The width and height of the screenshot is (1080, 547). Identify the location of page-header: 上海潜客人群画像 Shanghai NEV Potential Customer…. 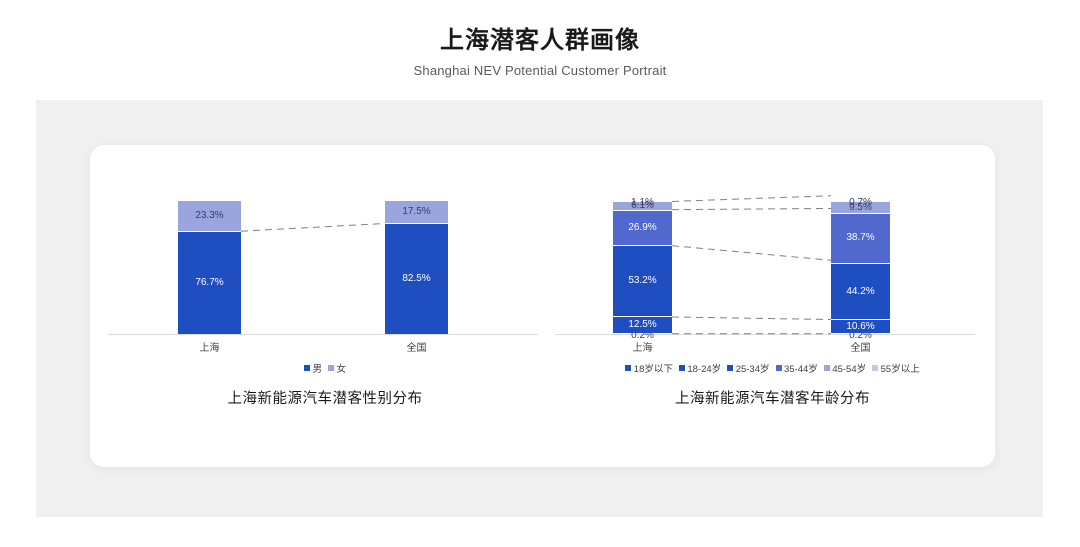
(540, 53).